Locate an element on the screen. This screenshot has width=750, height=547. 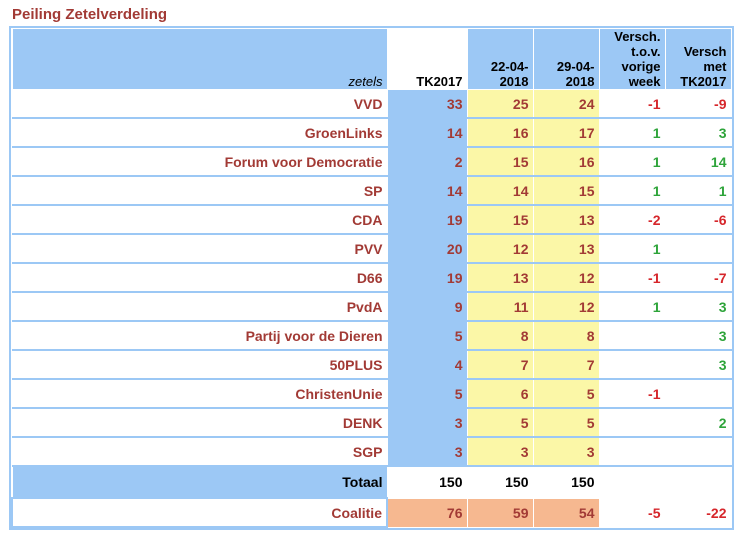
seats-date-1: 6 is located at coordinates (500, 393).